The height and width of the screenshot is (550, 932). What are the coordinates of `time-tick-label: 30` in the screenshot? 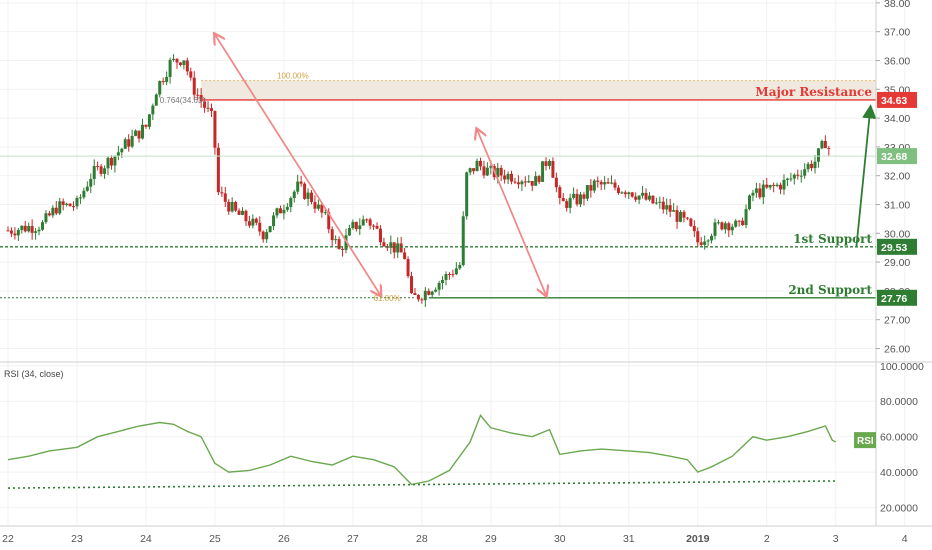 It's located at (560, 539).